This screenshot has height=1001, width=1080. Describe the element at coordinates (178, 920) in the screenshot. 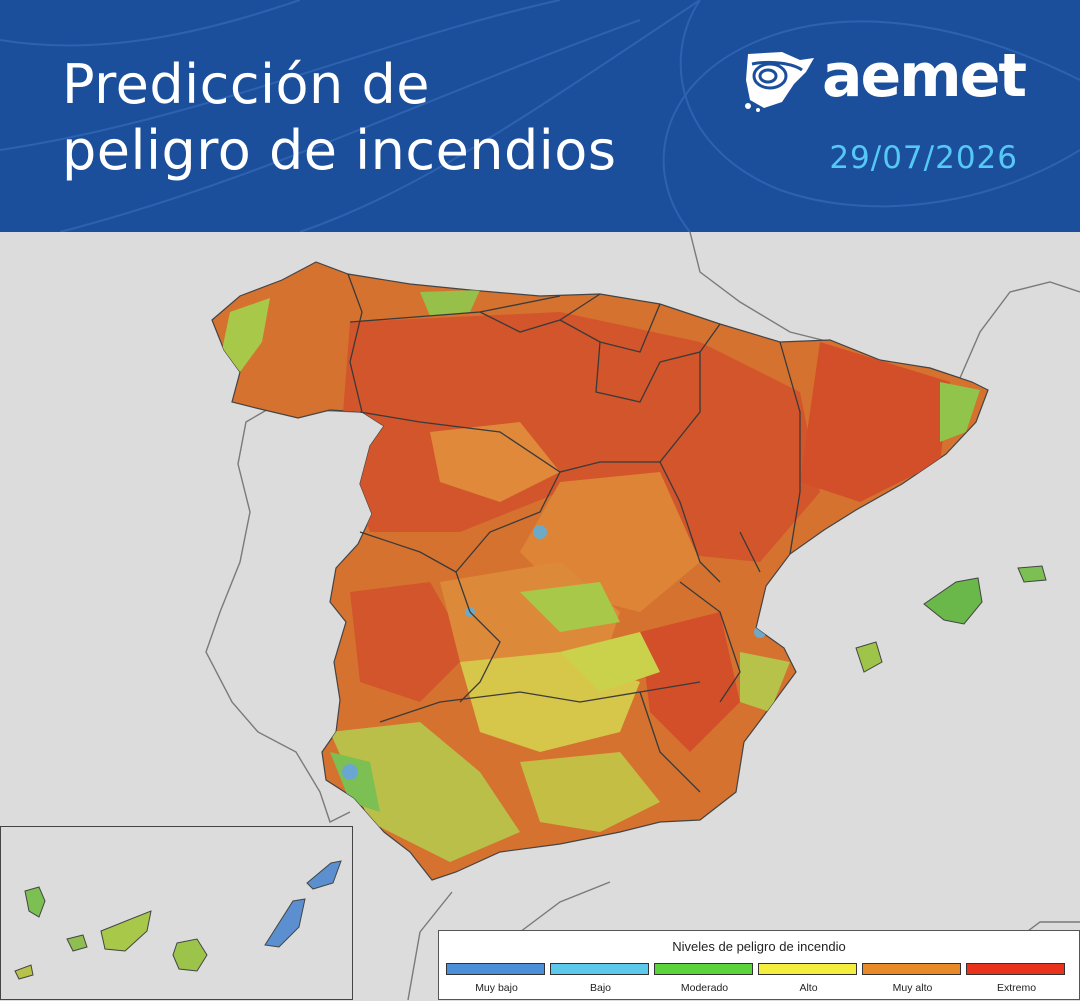

I see `canary-islands-map` at that location.